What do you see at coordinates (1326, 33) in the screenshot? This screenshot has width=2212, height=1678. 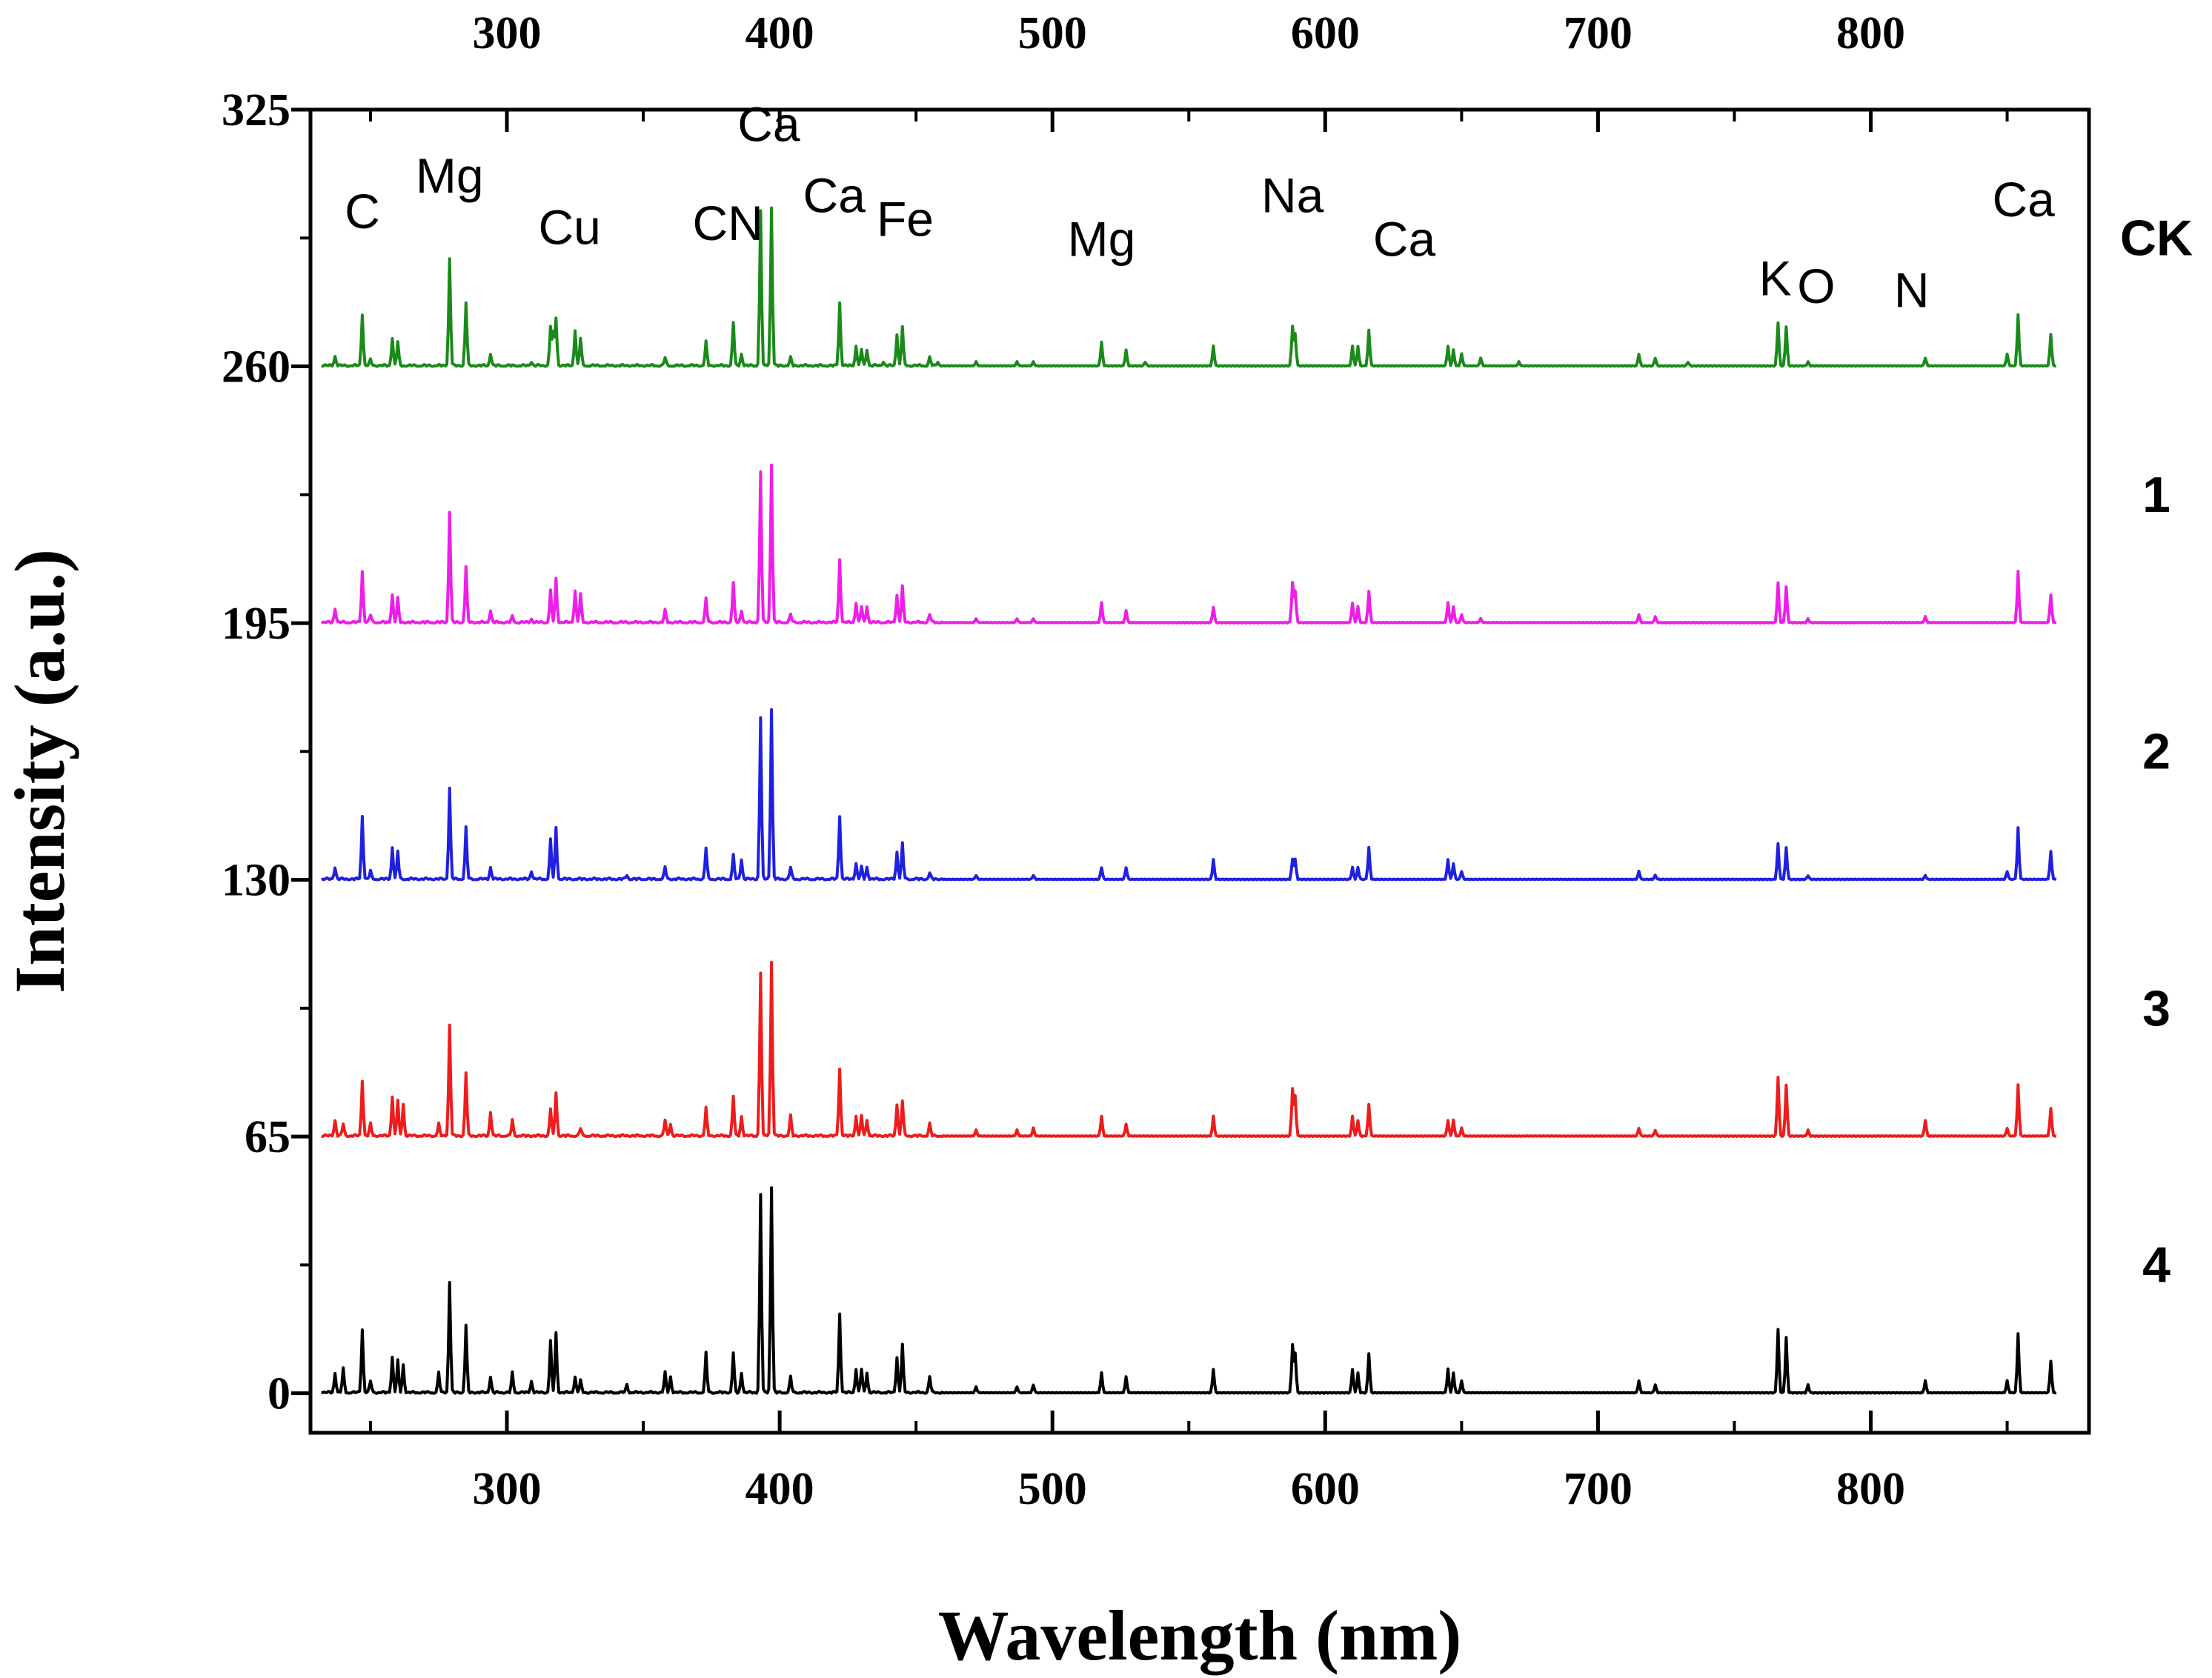 I see `top-x-tick-label: 600` at bounding box center [1326, 33].